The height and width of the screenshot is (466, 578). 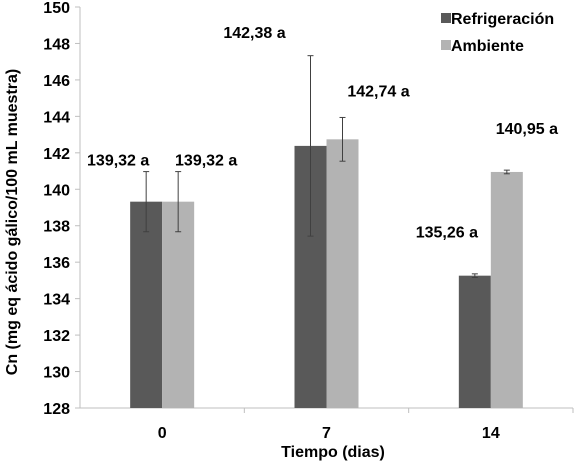 I want to click on y-tick-label: 142, so click(x=56, y=154).